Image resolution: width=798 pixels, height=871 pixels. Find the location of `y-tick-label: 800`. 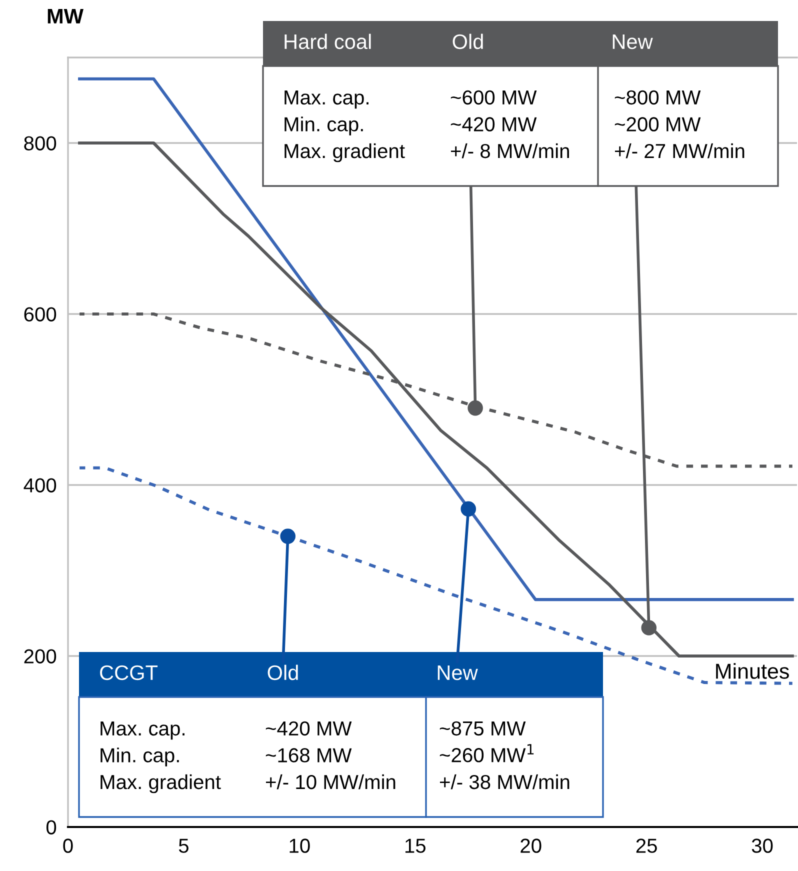

y-tick-label: 800 is located at coordinates (40, 143).